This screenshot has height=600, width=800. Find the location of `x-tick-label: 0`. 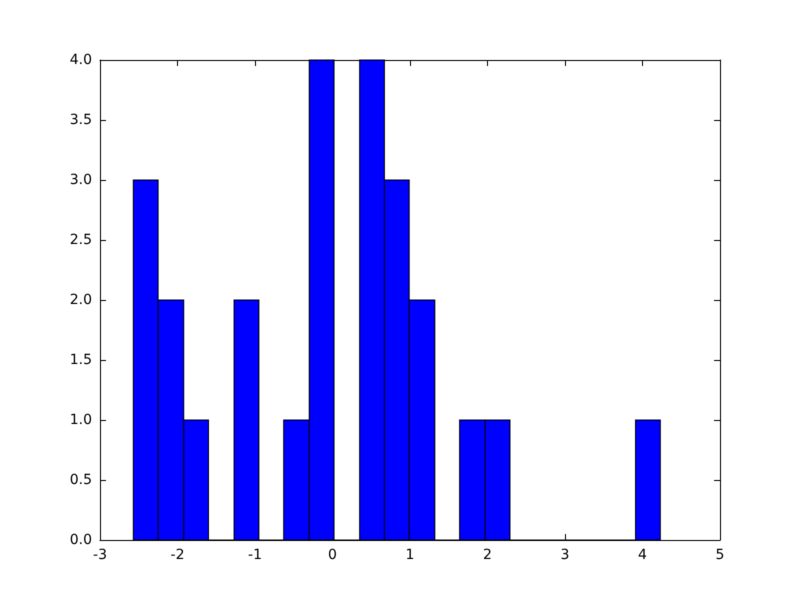

x-tick-label: 0 is located at coordinates (332, 555).